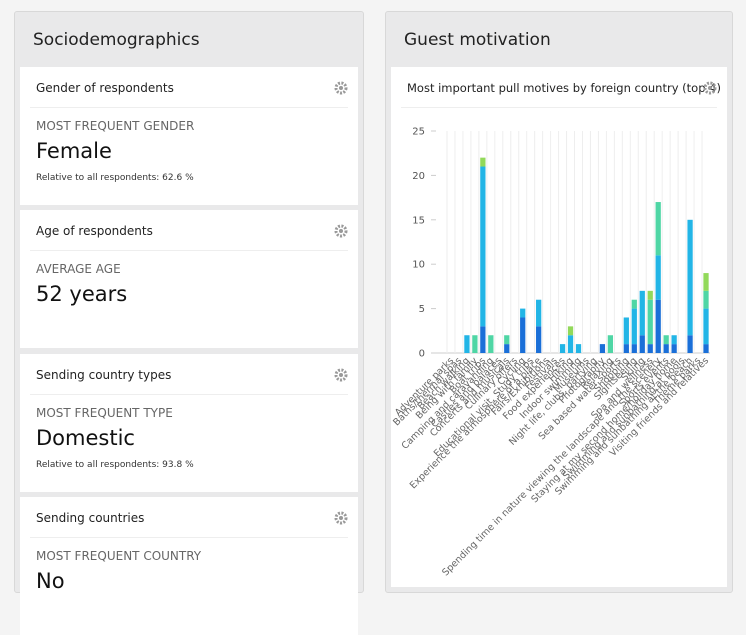  I want to click on card-title: Age of respondents, so click(94, 231).